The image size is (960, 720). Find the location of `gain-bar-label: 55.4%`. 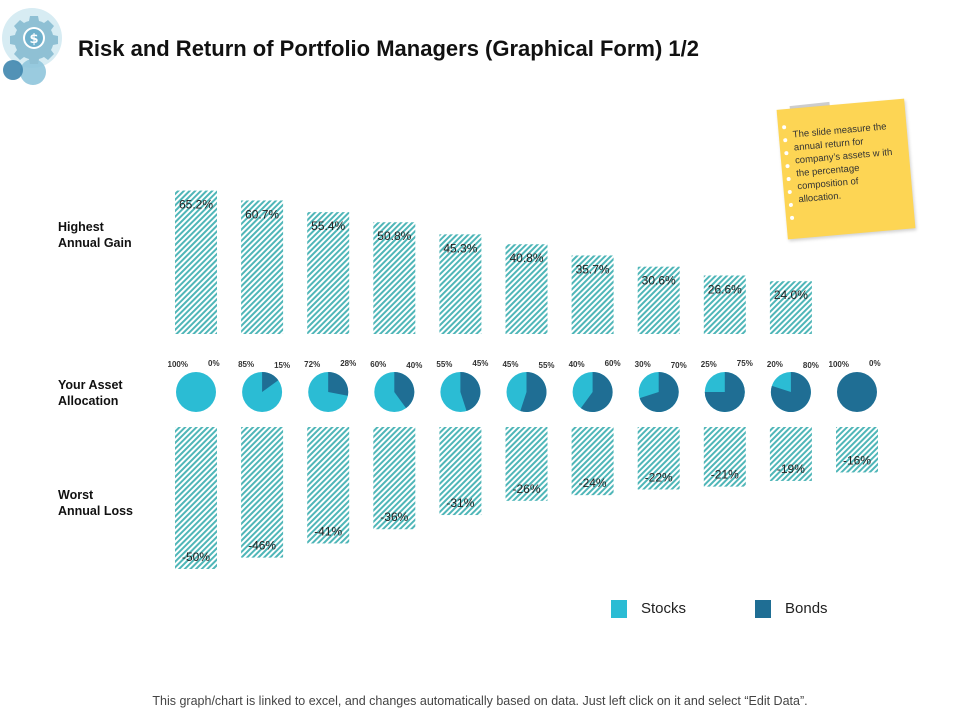

gain-bar-label: 55.4% is located at coordinates (328, 226).